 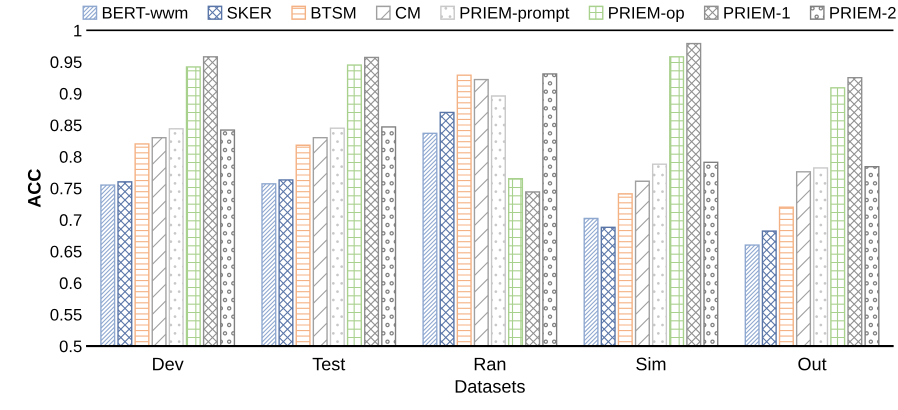 What do you see at coordinates (757, 13) in the screenshot?
I see `legend-label: PRIEM-1` at bounding box center [757, 13].